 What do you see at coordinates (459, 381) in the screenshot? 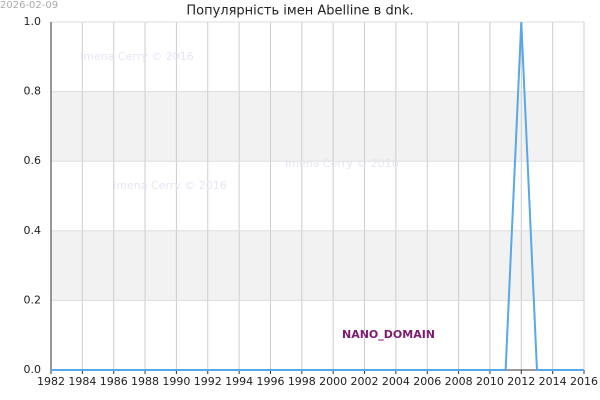
I see `x-tick-label: 2008` at bounding box center [459, 381].